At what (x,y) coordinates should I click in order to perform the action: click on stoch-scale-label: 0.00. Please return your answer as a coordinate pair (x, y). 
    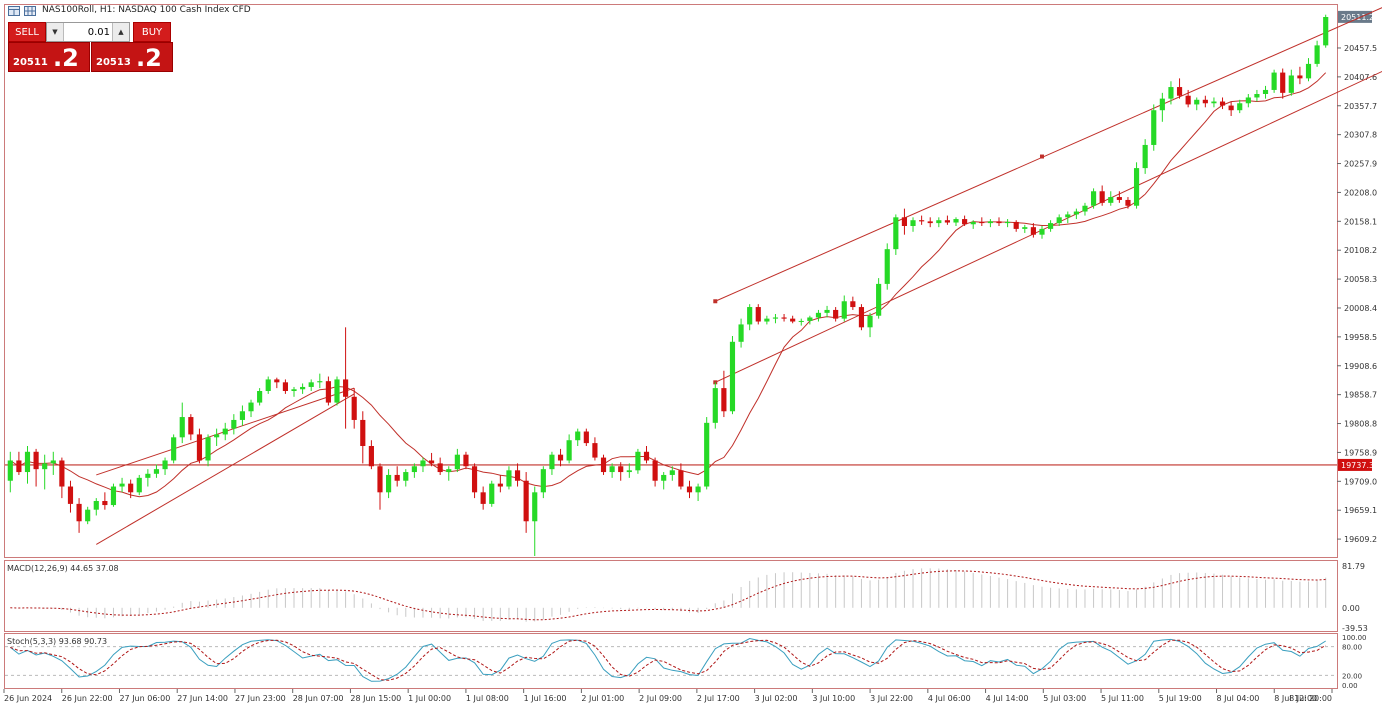
    Looking at the image, I should click on (1350, 686).